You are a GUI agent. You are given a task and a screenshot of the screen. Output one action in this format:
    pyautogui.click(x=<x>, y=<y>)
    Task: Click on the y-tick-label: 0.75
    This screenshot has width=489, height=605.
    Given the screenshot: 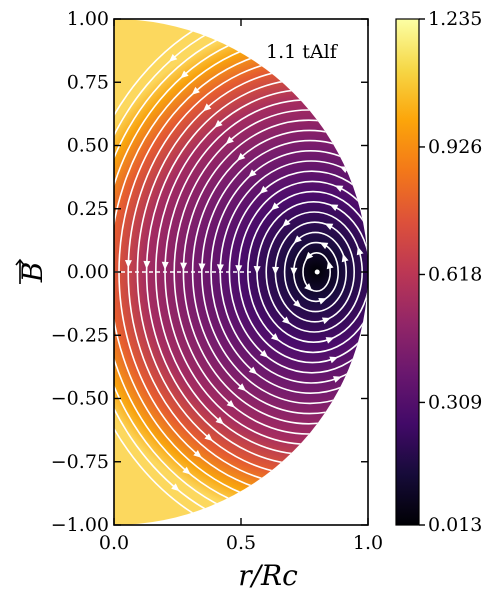 What is the action you would take?
    pyautogui.click(x=88, y=82)
    